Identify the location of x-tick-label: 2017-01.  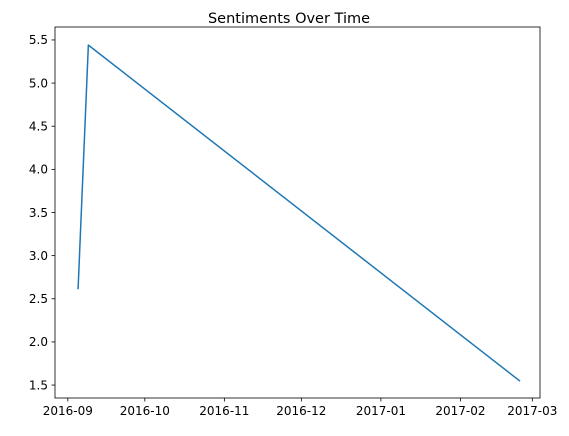
(381, 411).